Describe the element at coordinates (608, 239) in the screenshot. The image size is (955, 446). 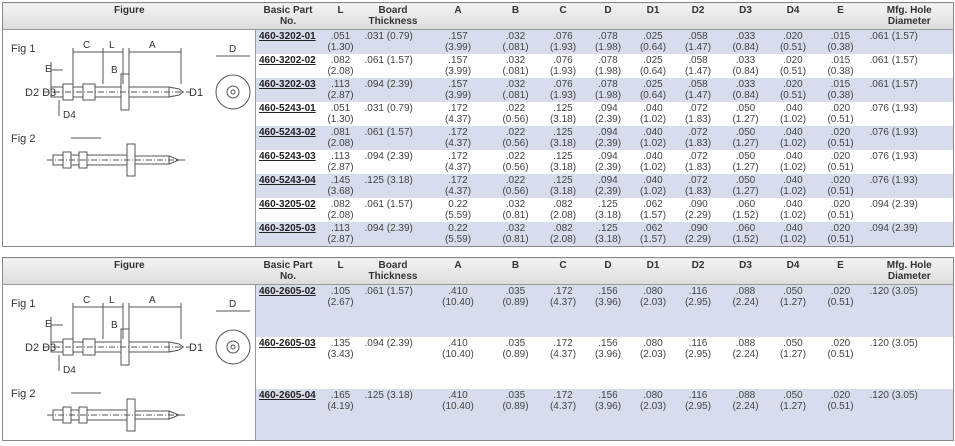
I see `cell-line: (3.18)` at that location.